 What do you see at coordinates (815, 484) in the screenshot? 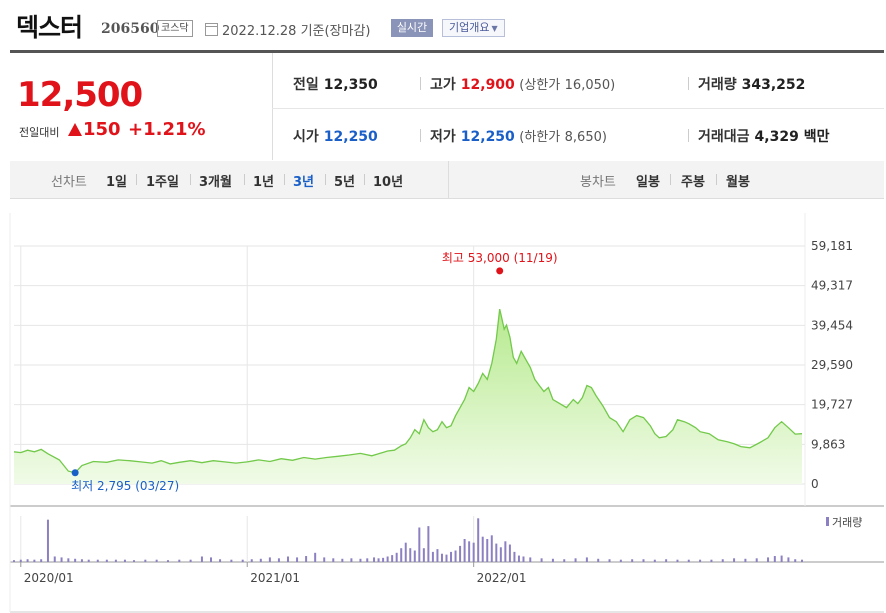
I see `y-tick-label: 0` at bounding box center [815, 484].